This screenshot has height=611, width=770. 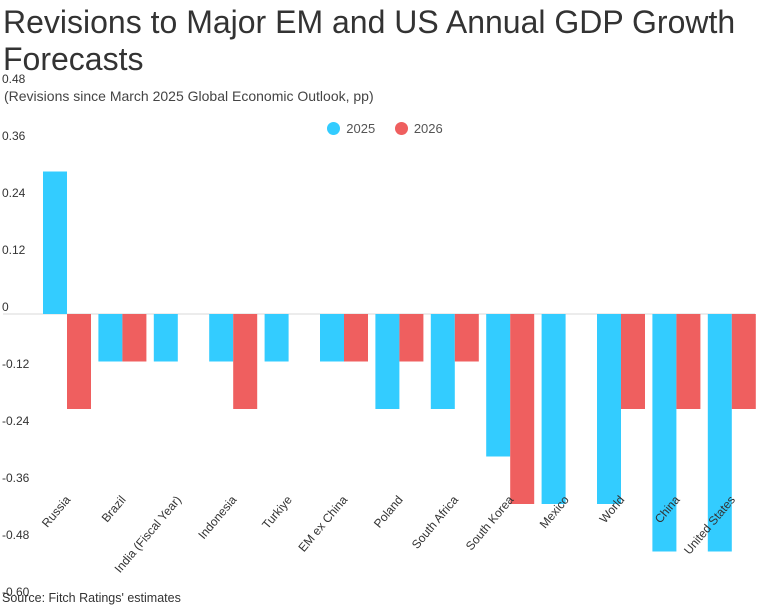 What do you see at coordinates (221, 338) in the screenshot?
I see `bar-2025-indonesia` at bounding box center [221, 338].